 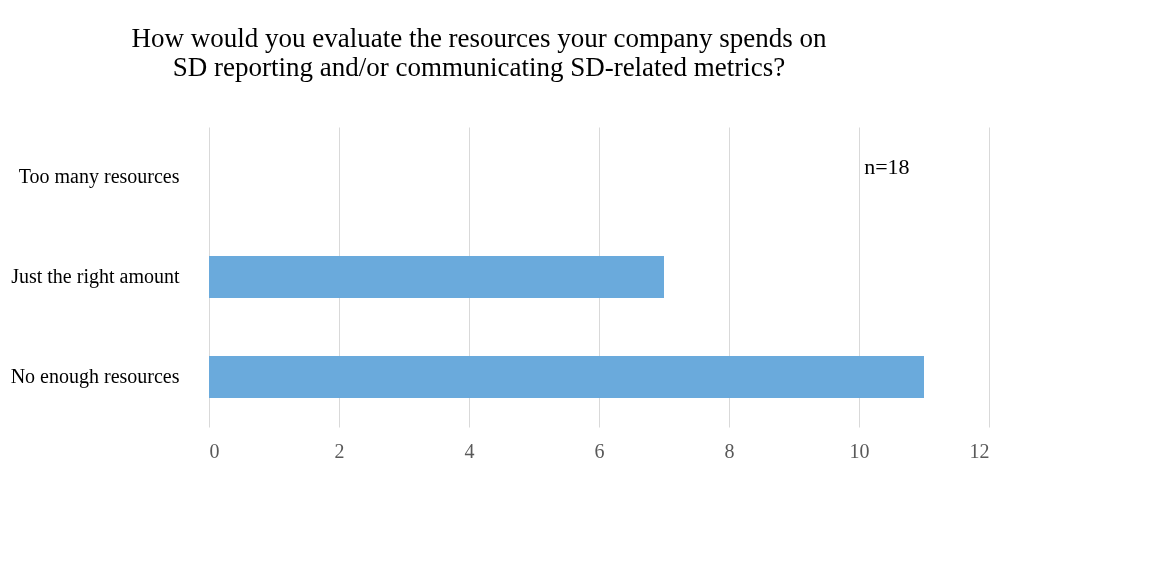 I want to click on y-tick-label: Too many resources, so click(x=99, y=176).